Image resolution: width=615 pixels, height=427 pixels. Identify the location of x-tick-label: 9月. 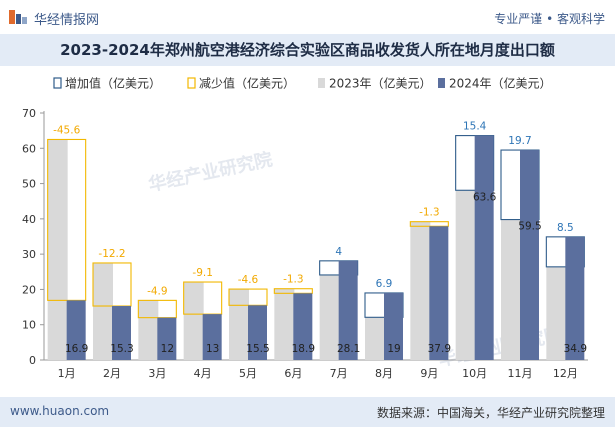
(429, 373).